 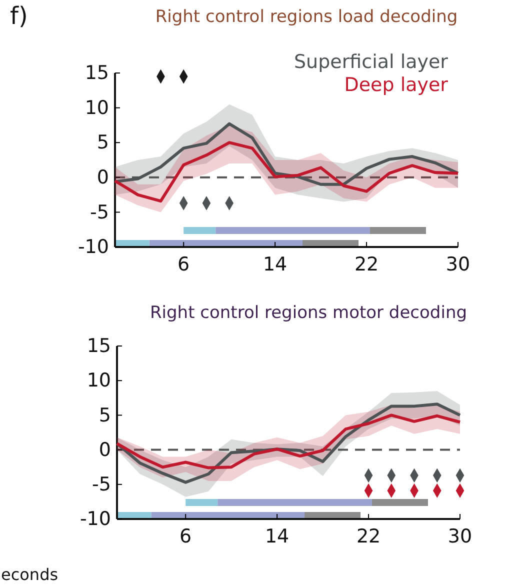 I want to click on text: econds, so click(x=29, y=574).